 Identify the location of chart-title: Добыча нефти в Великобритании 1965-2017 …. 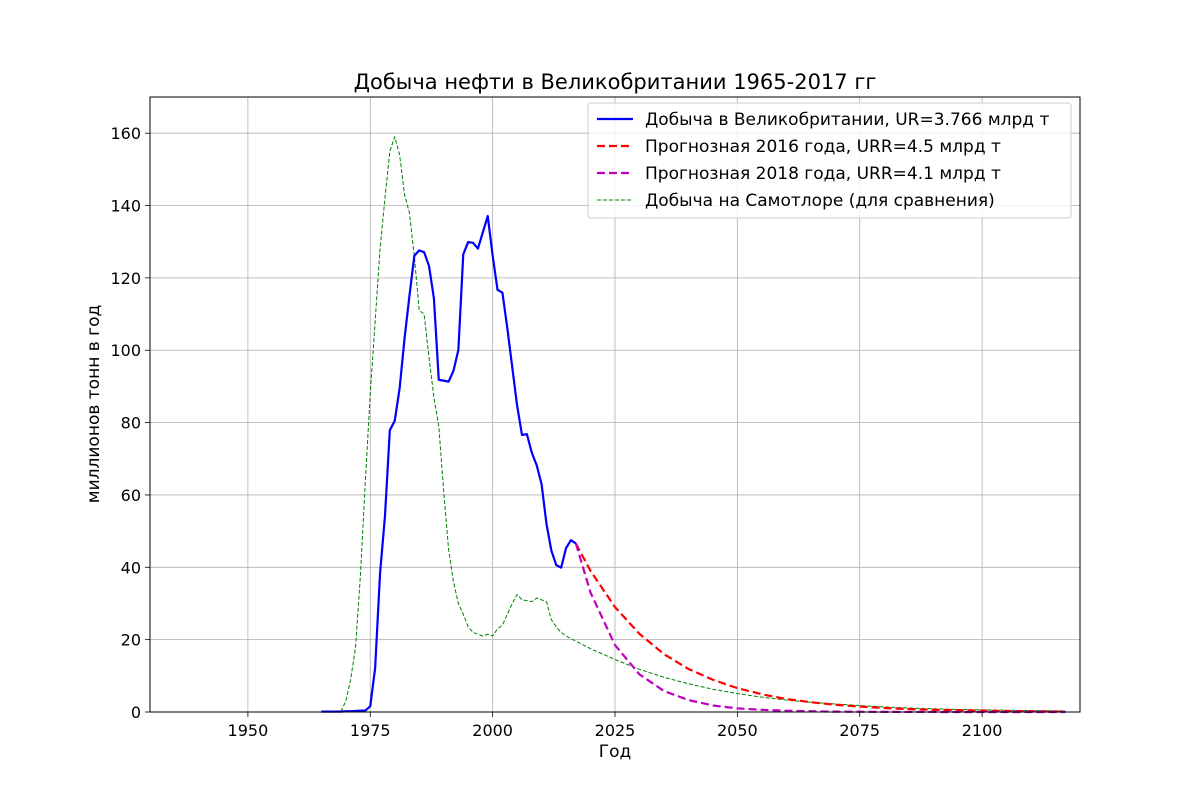
(615, 82).